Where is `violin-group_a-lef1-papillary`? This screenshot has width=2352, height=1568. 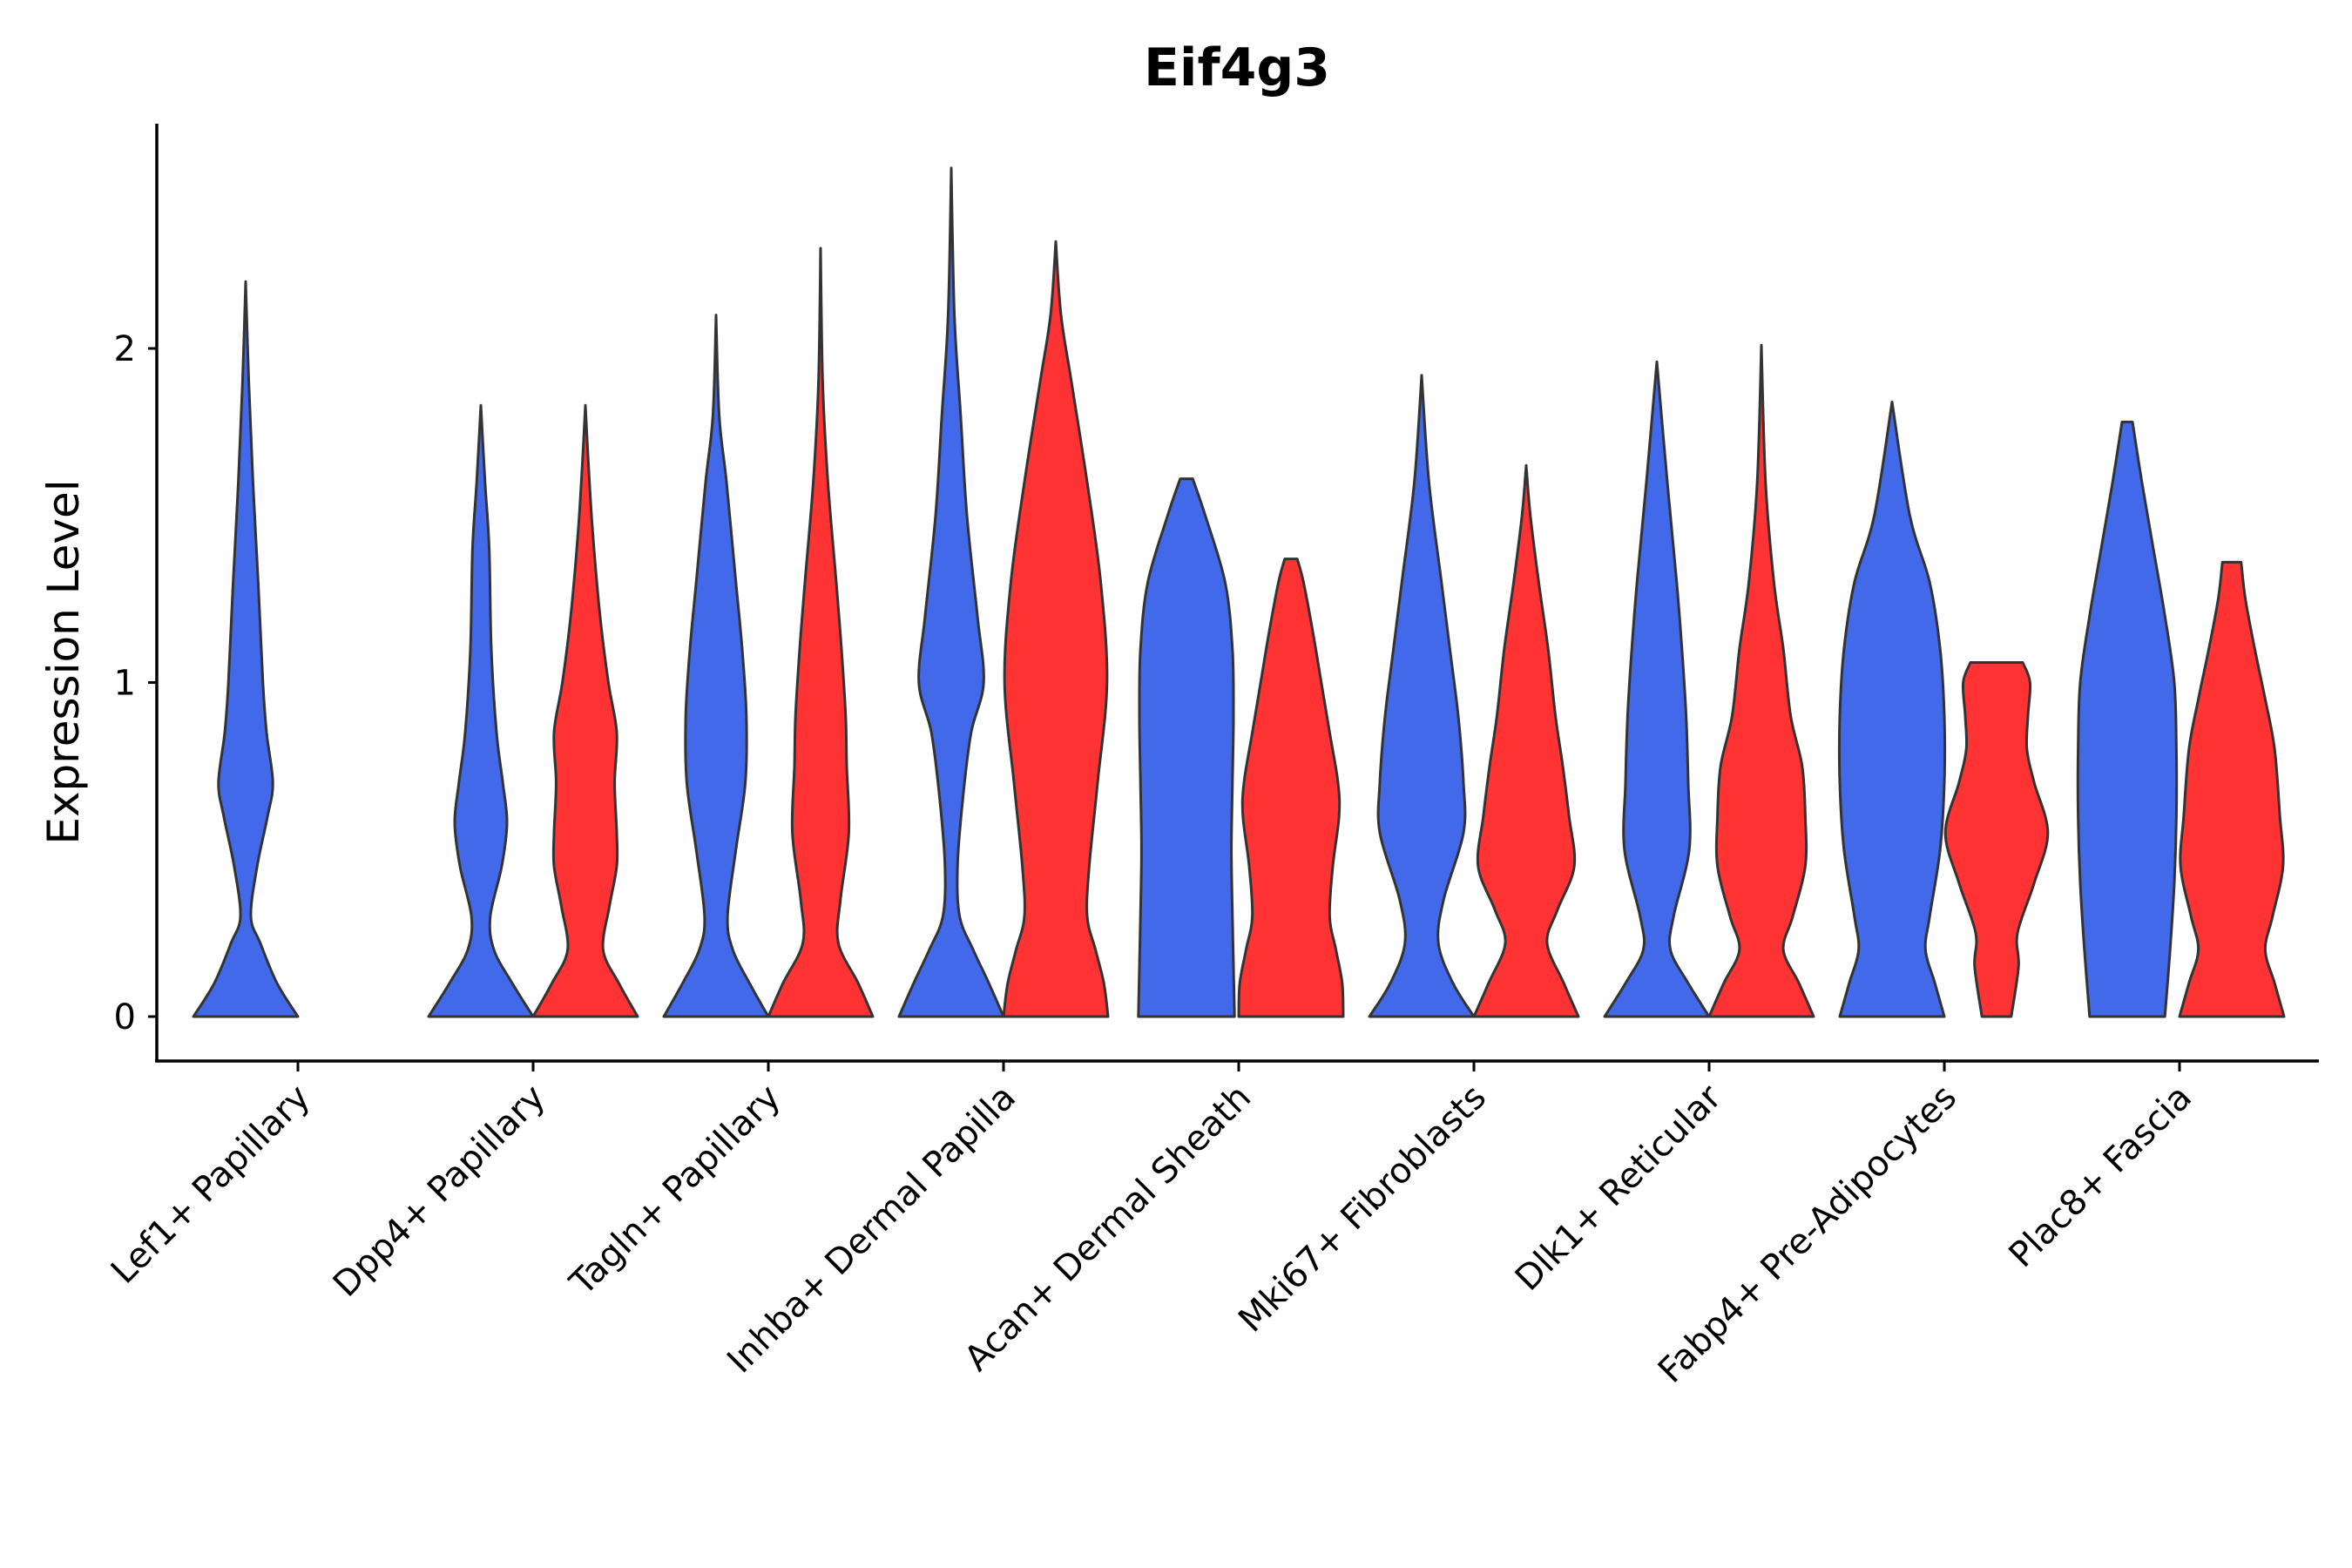
violin-group_a-lef1-papillary is located at coordinates (246, 649).